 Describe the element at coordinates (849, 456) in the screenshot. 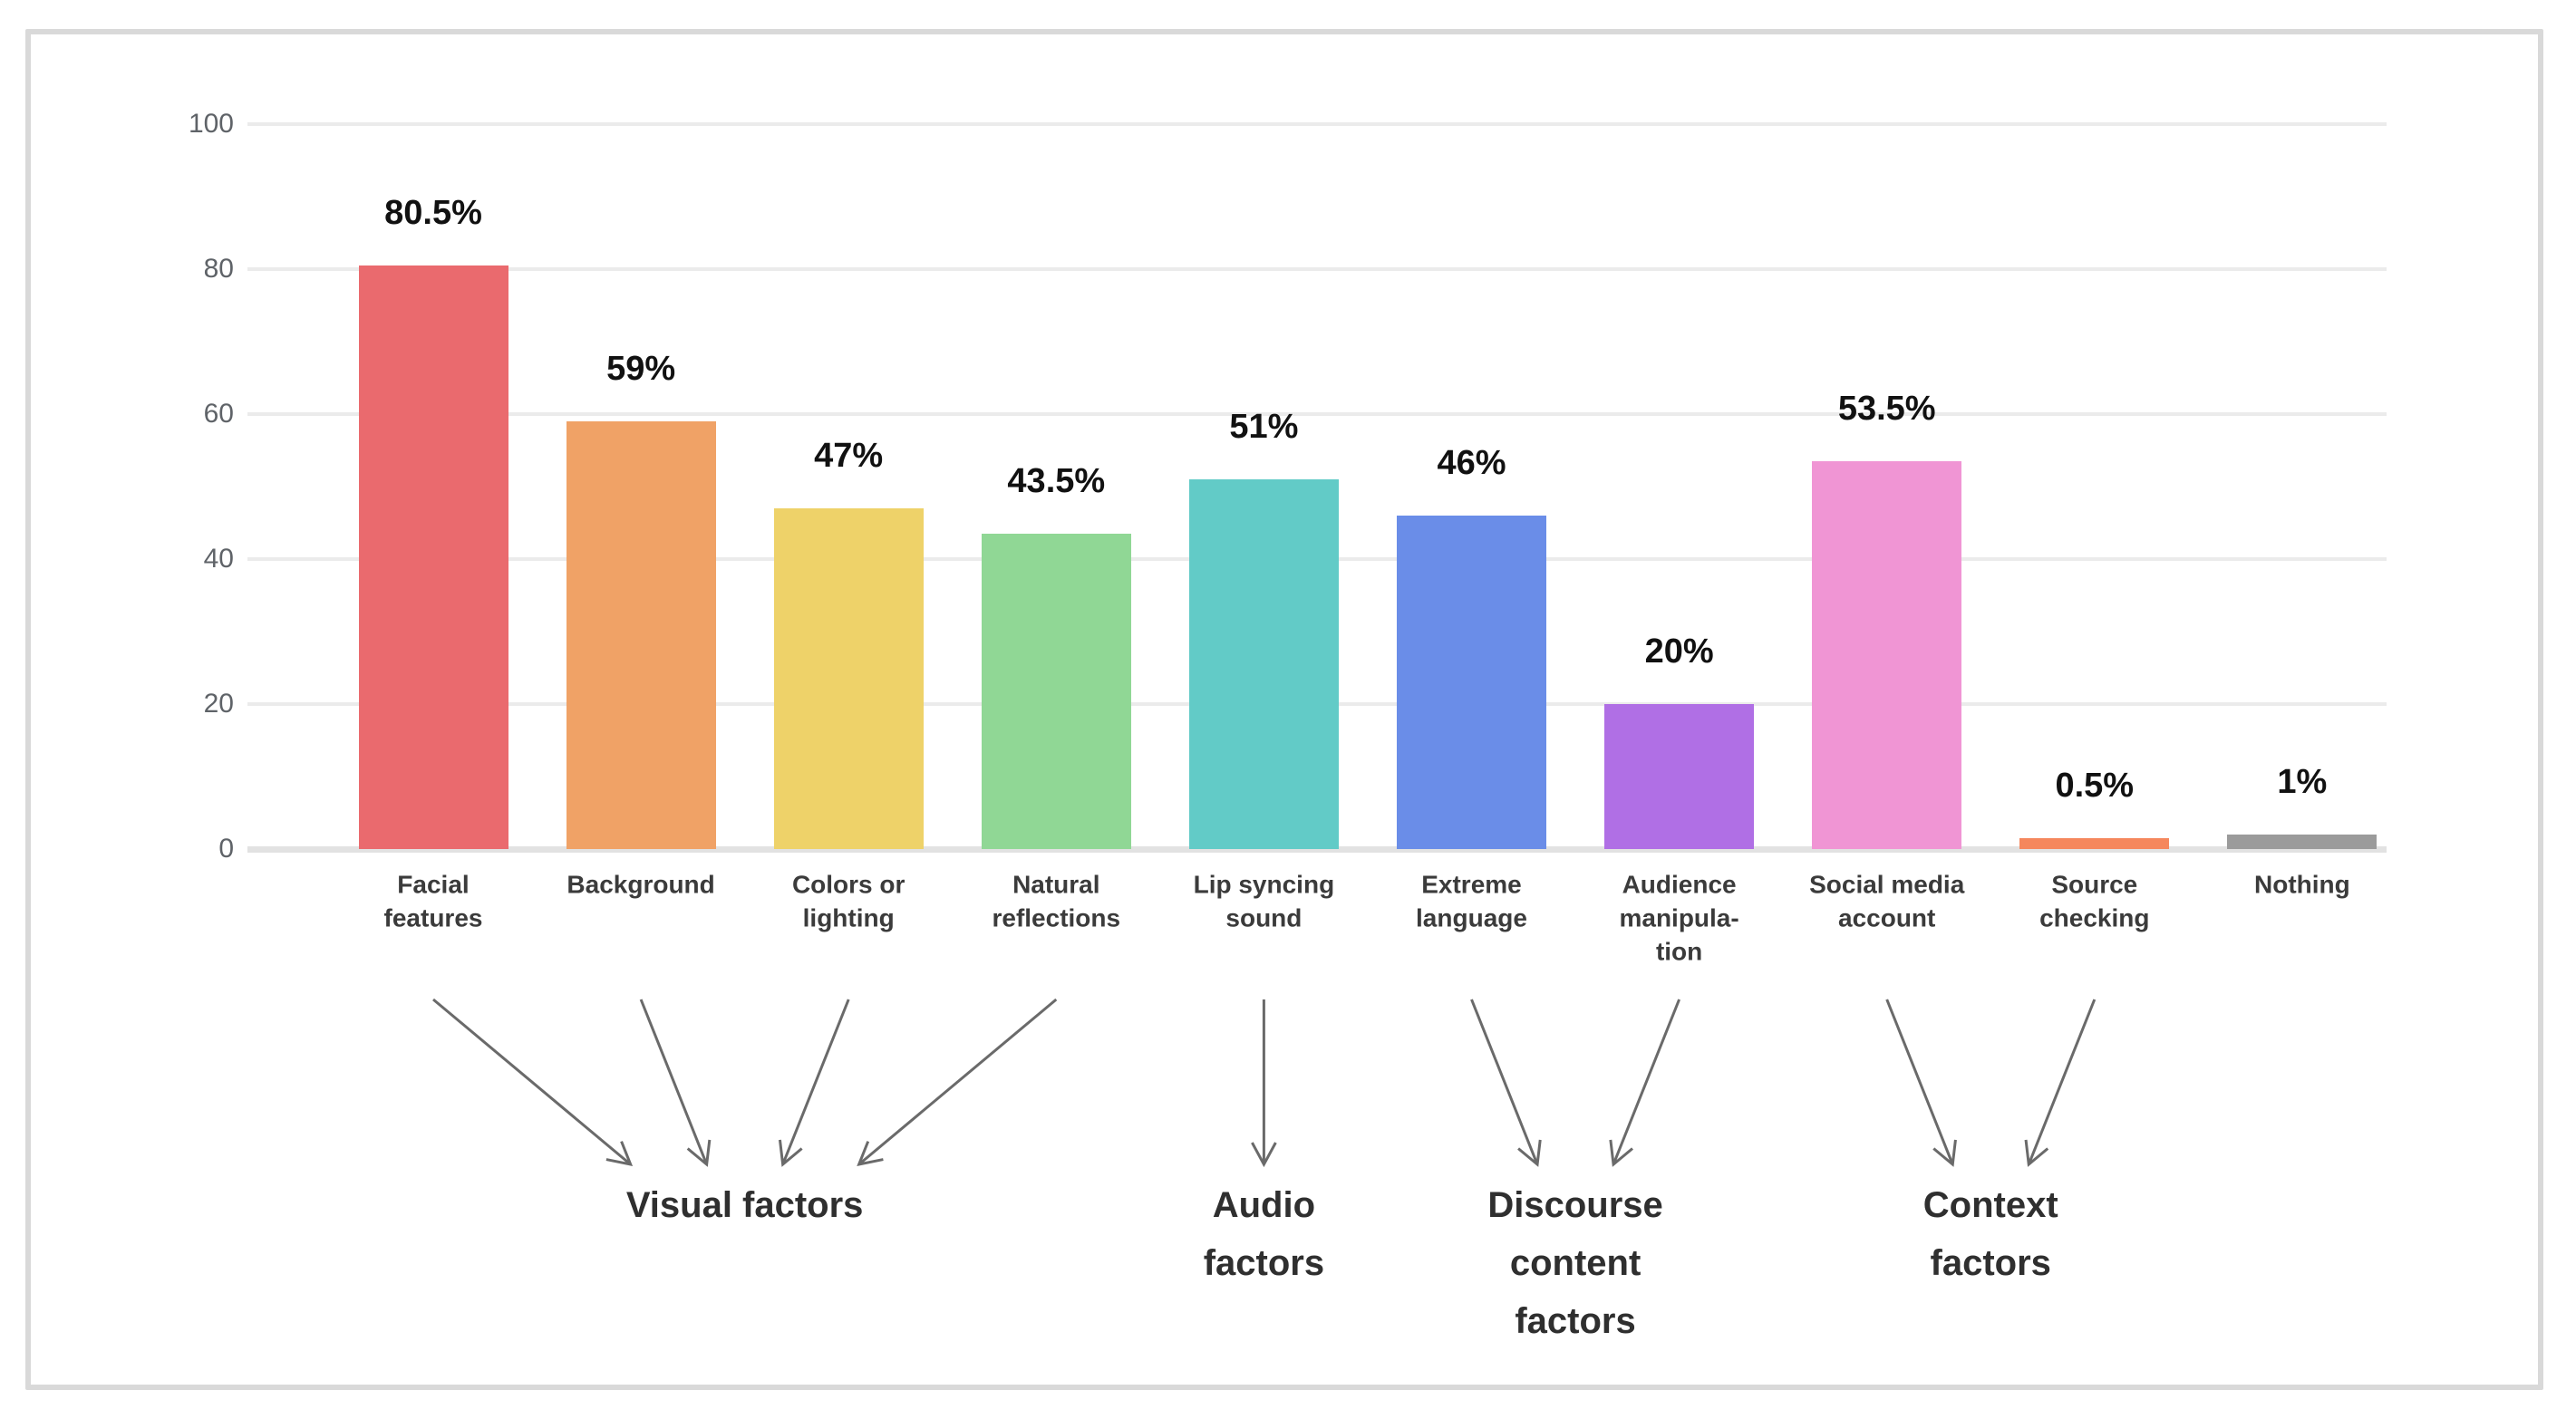

I see `bar-value-label: 47%` at that location.